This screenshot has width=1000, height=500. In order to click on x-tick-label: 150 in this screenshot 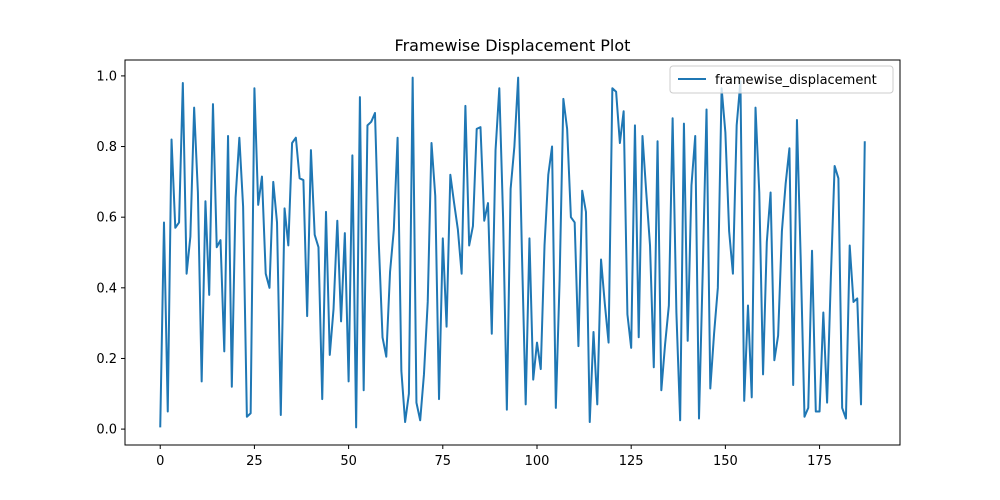, I will do `click(725, 461)`.